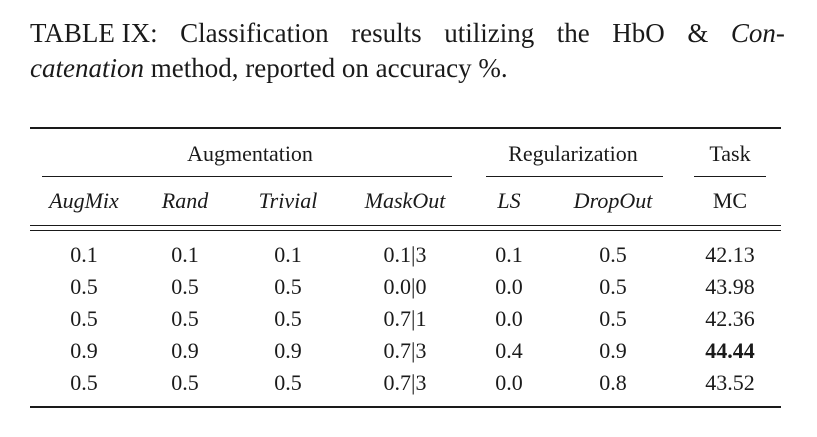  Describe the element at coordinates (288, 350) in the screenshot. I see `cell-trivial: 0.9` at that location.